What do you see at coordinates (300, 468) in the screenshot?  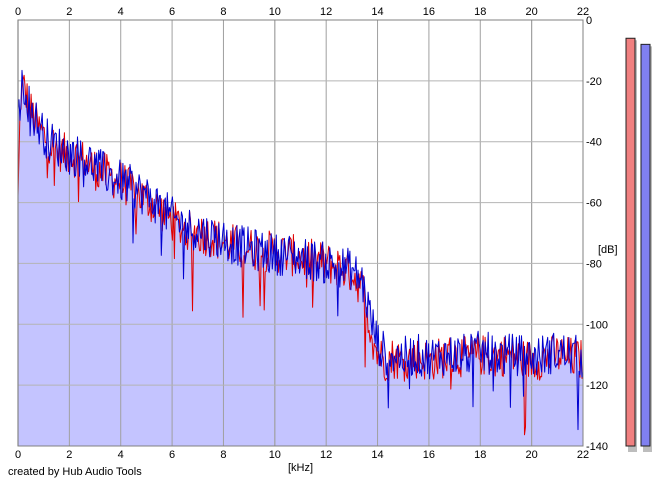 I see `x-axis-unit: [kHz]` at bounding box center [300, 468].